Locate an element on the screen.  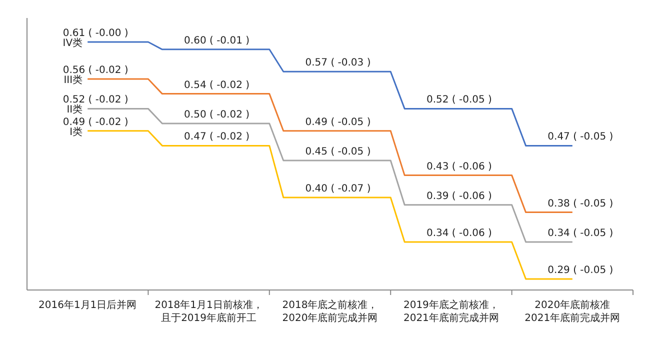
data-label: 0.52 ( -0.05 ) is located at coordinates (459, 100).